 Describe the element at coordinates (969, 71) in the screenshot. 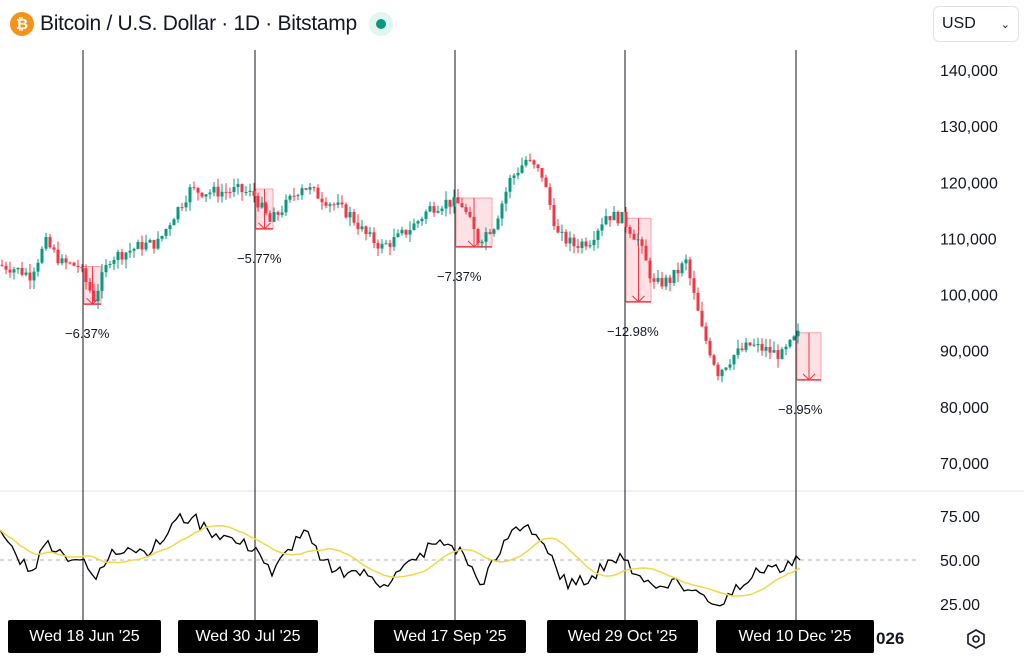

I see `price-tick-label: 140,000` at that location.